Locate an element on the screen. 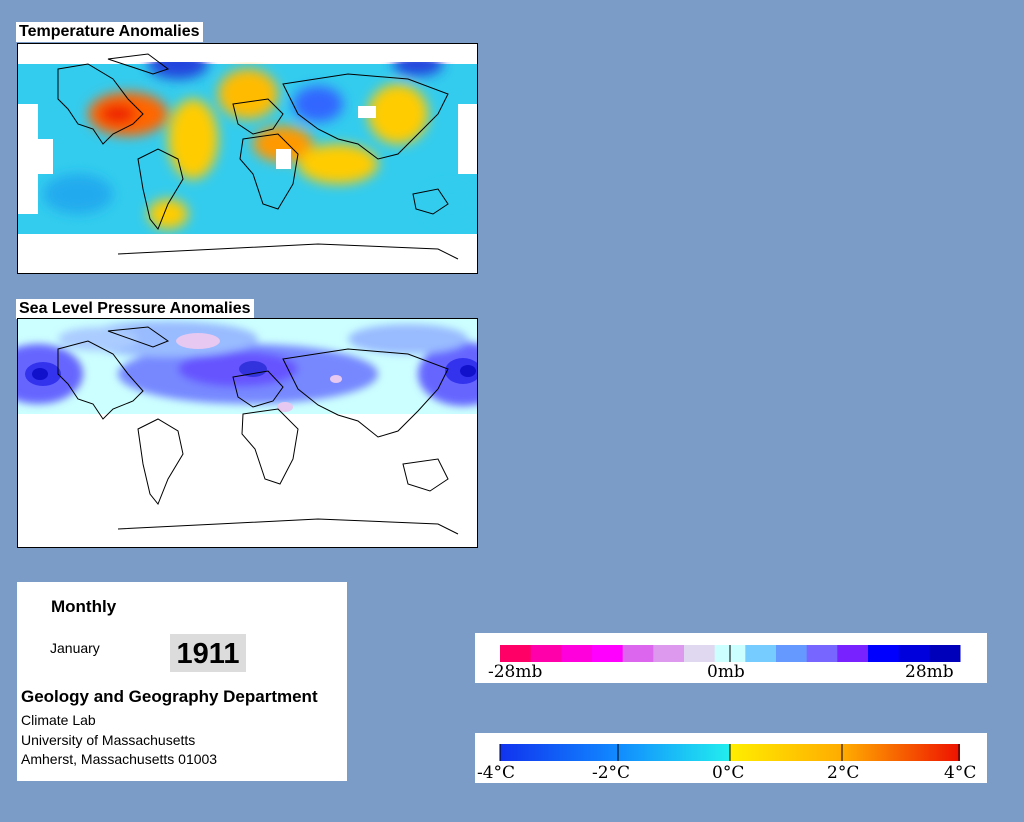 This screenshot has height=822, width=1024. pressure-label-max: 28mb is located at coordinates (929, 672).